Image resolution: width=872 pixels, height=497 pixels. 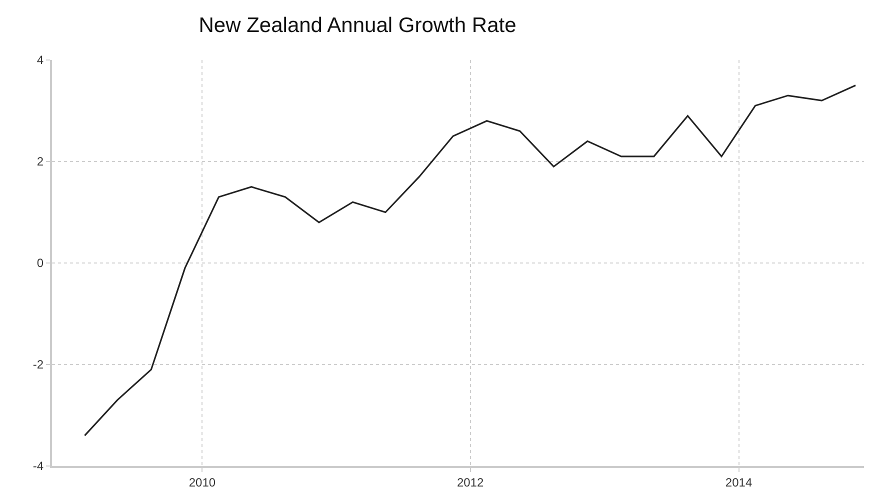 What do you see at coordinates (38, 466) in the screenshot?
I see `y-tick-label: -4` at bounding box center [38, 466].